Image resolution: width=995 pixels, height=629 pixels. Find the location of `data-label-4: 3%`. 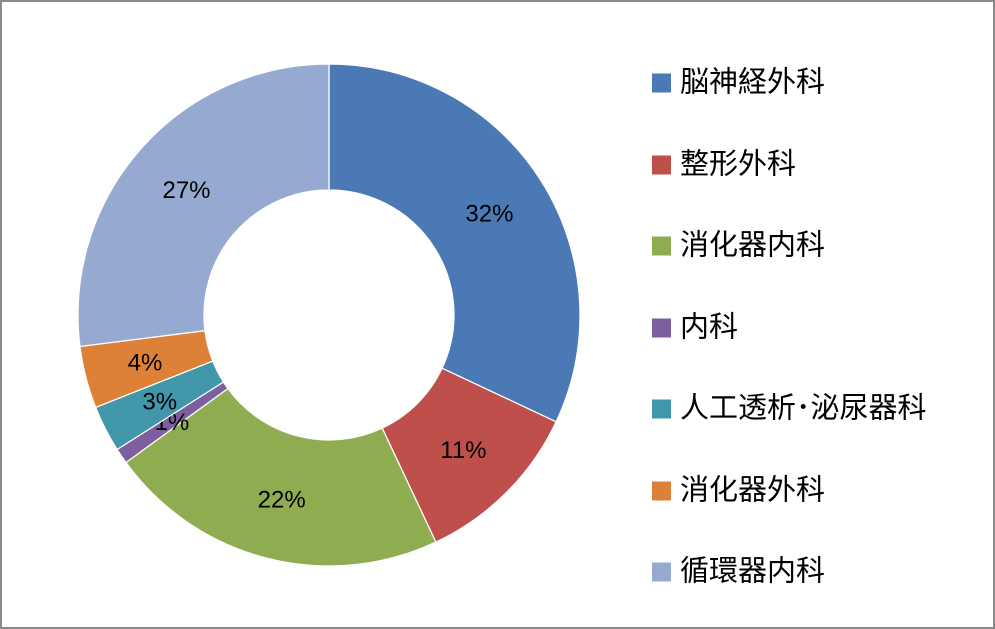

data-label-4: 3% is located at coordinates (159, 402).